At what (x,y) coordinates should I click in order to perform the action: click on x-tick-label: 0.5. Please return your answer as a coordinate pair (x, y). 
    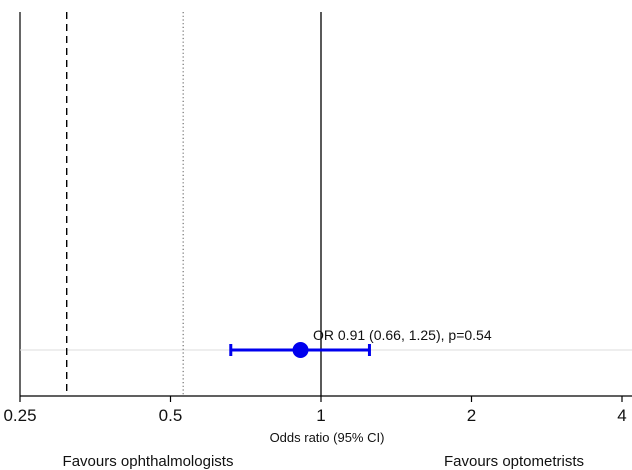
    Looking at the image, I should click on (171, 415).